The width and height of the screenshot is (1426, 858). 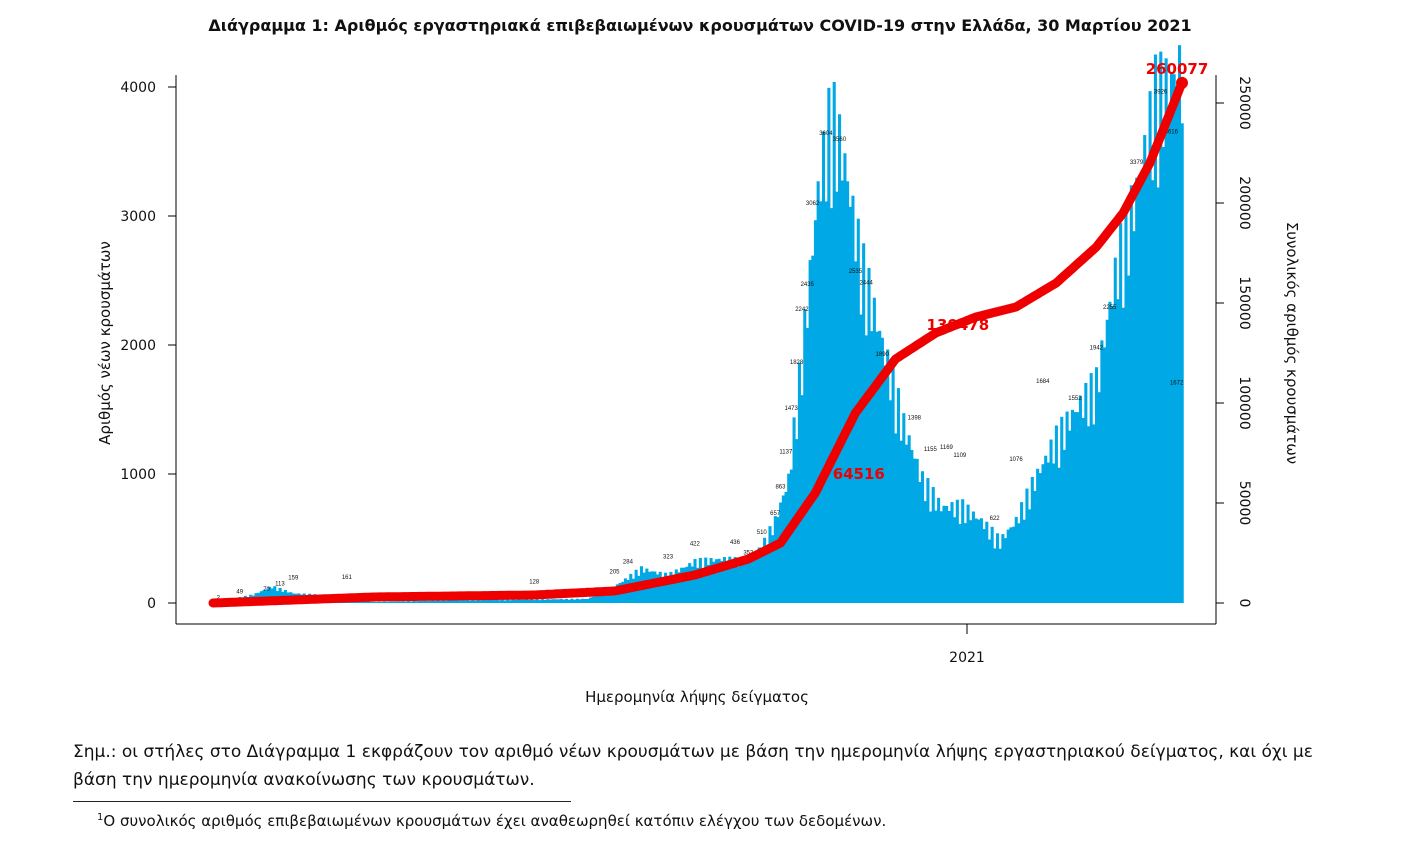 What do you see at coordinates (138, 217) in the screenshot?
I see `y-tick-label: 3000` at bounding box center [138, 217].